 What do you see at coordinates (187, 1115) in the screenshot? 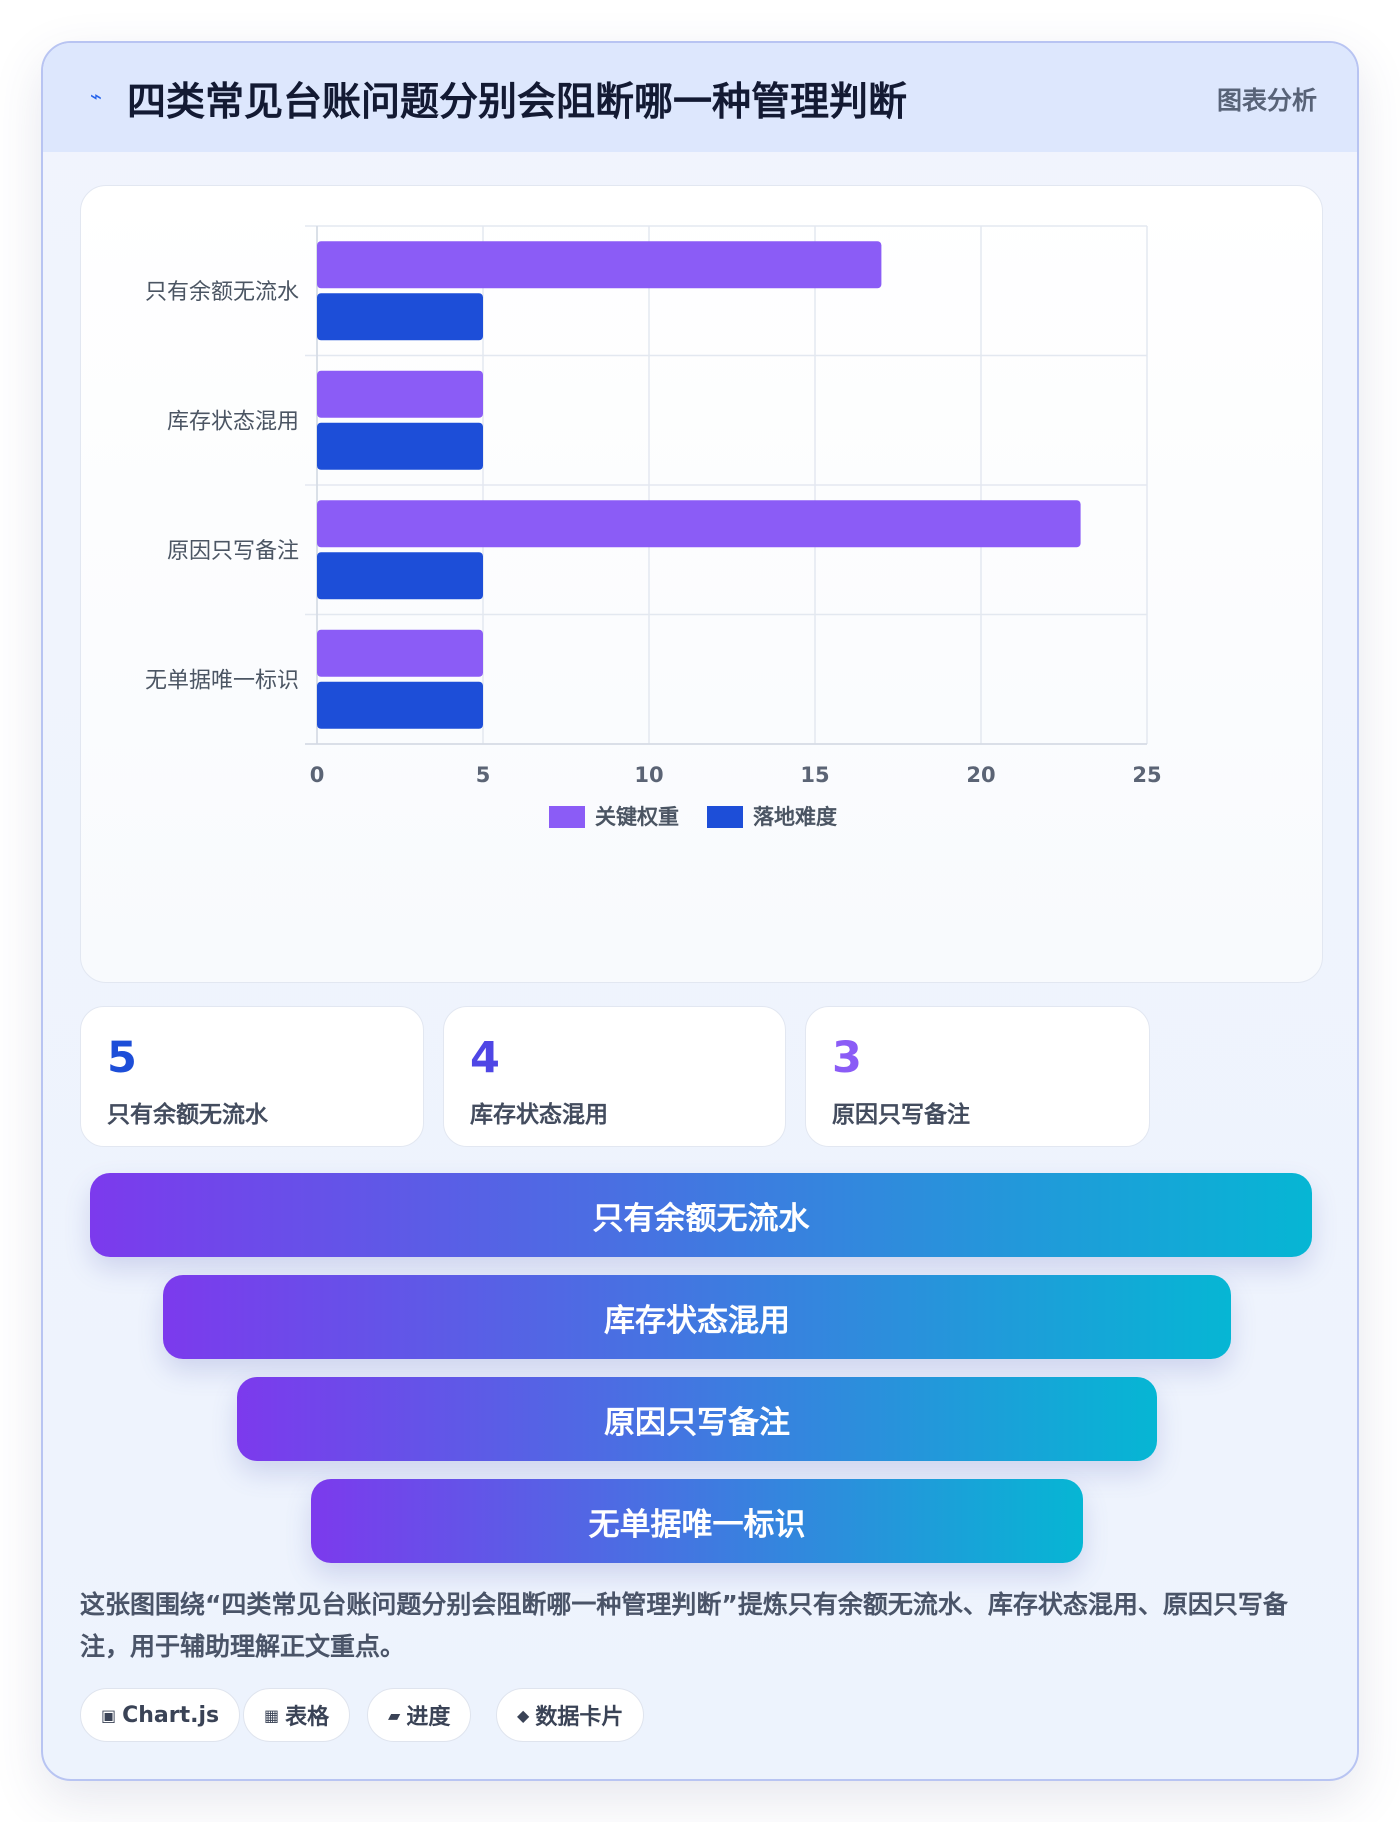
I see `stat-label: 只有余额无流水` at bounding box center [187, 1115].